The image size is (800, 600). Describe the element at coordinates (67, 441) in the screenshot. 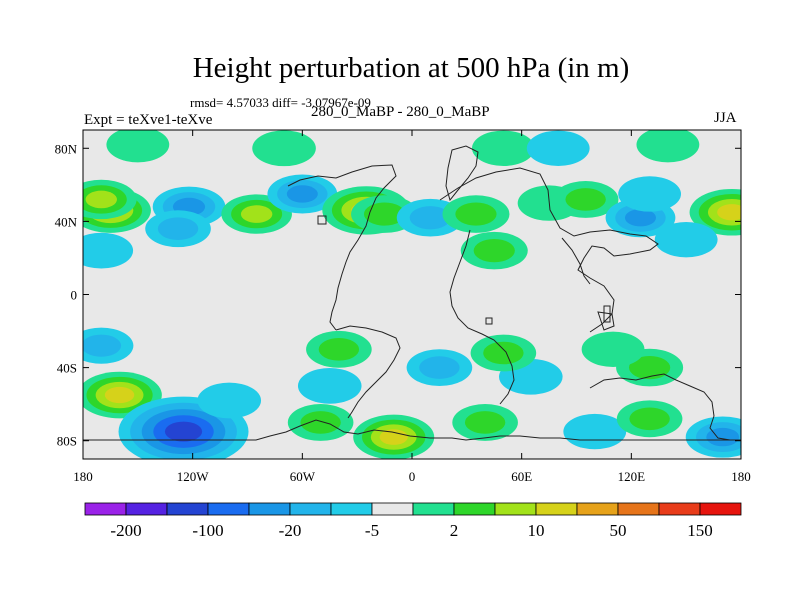

I see `y-tick-label: 80S` at that location.